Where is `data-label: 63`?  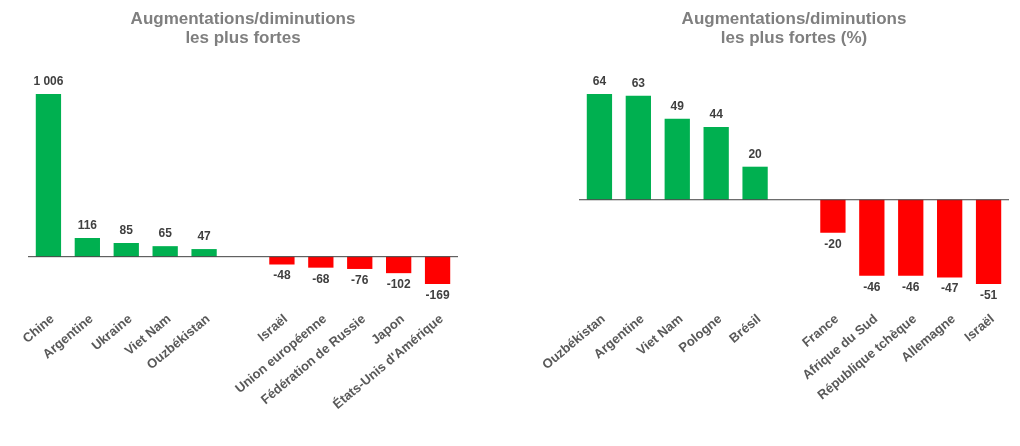
data-label: 63 is located at coordinates (638, 82).